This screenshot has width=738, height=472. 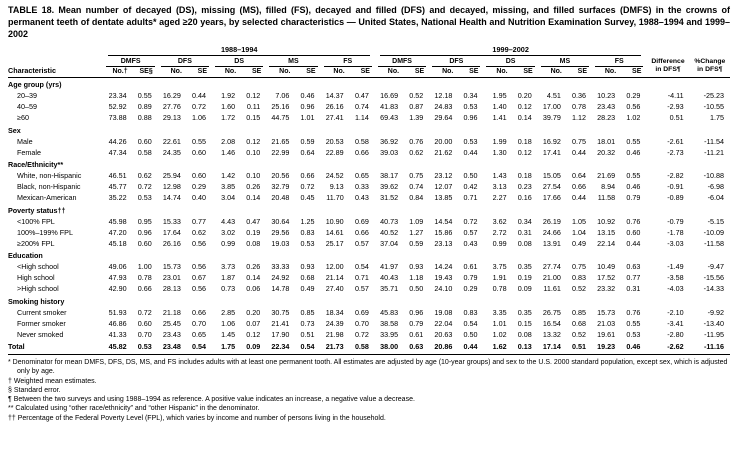 I want to click on value-cell: 0.42, so click(x=470, y=187).